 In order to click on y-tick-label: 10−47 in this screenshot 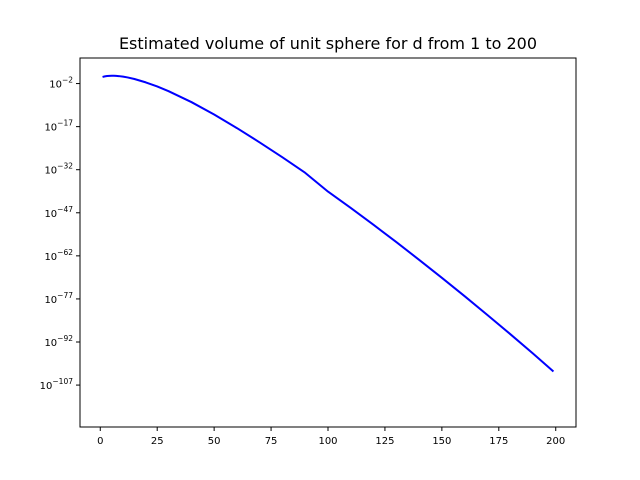, I will do `click(58, 212)`.